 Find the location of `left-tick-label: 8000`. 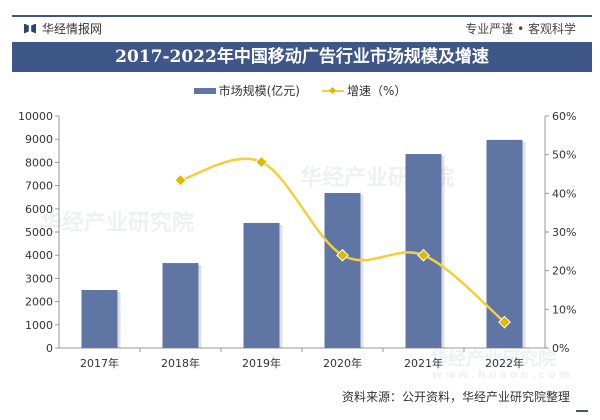

left-tick-label: 8000 is located at coordinates (39, 162).